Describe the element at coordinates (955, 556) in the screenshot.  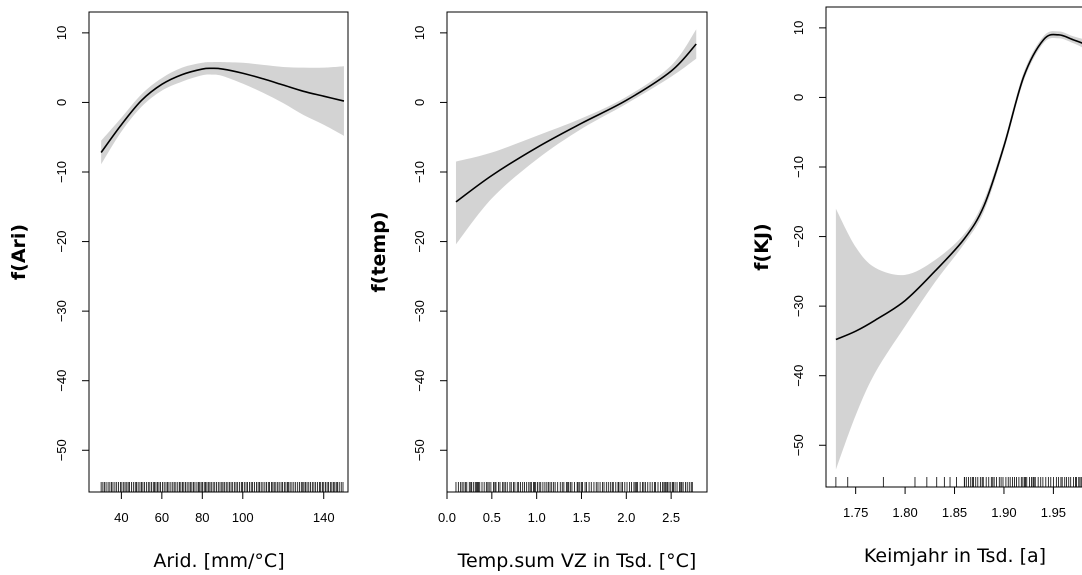
I see `panel-kj-xlabel: Keimjahr in Tsd. [a]` at that location.